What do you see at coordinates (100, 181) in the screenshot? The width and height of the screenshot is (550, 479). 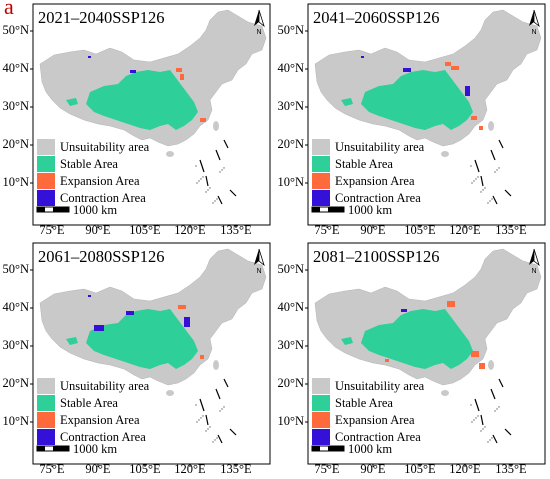 I see `legend-label: Expansion Area` at bounding box center [100, 181].